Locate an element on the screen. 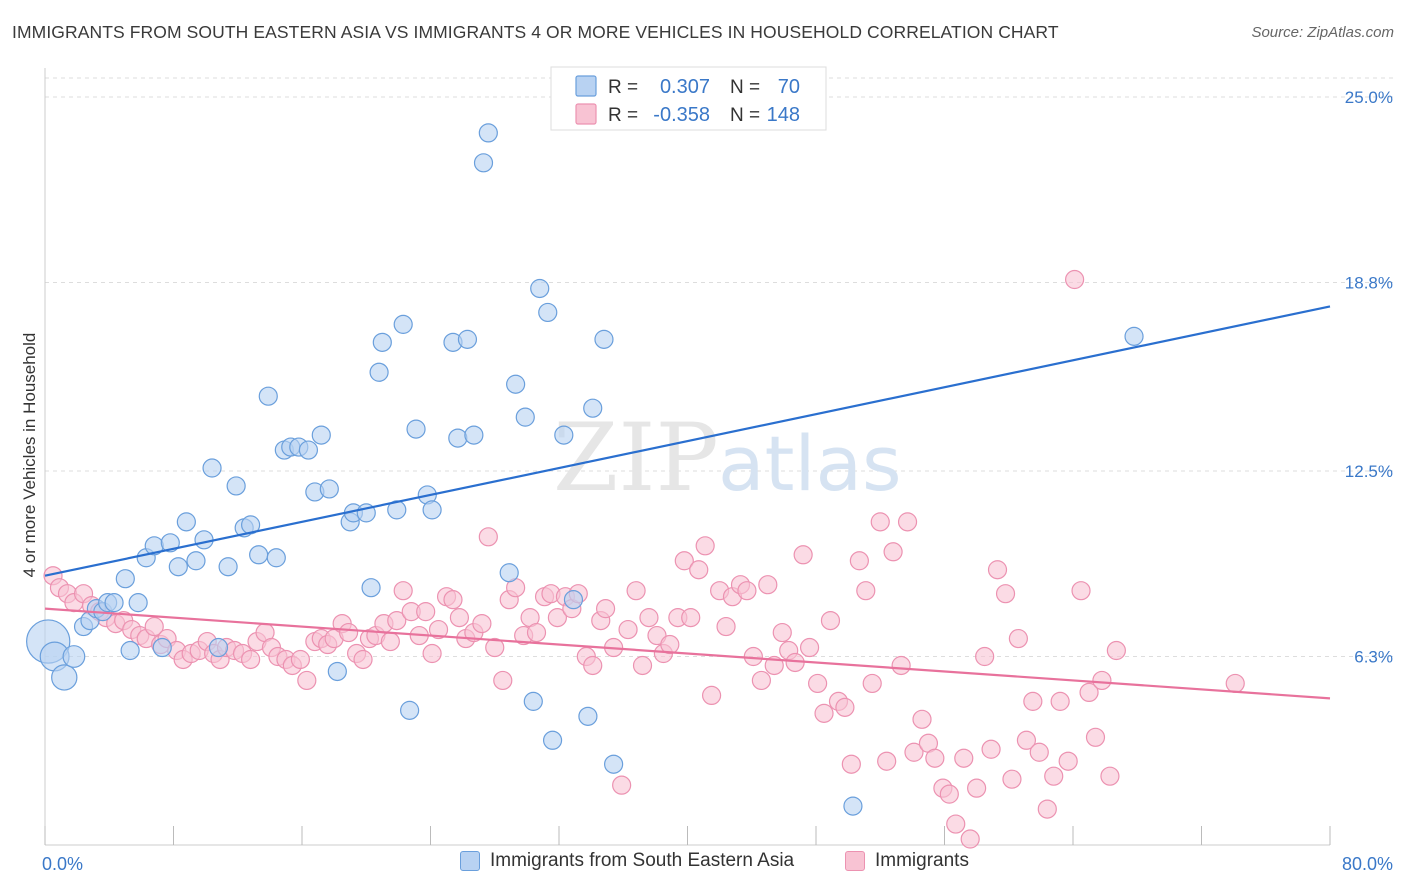 The image size is (1406, 892). watermark: ZIP atlas is located at coordinates (727, 458).